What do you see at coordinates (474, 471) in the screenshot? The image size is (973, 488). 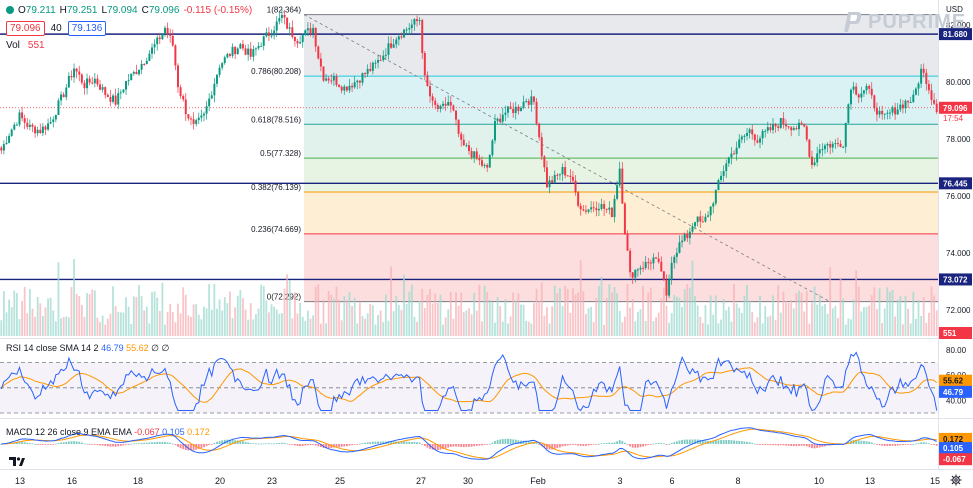 I see `time-axis: 13 16 18 20 23 25 27 30 Feb 3 6 8 10 13 15` at bounding box center [474, 471].